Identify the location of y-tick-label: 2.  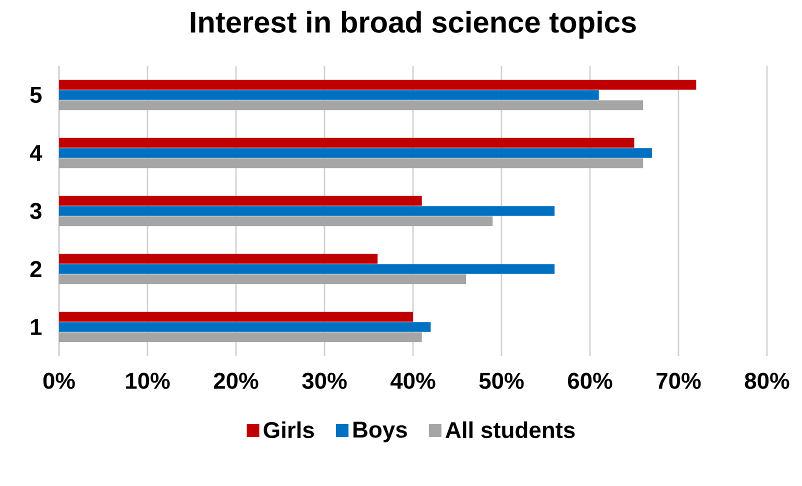
(36, 269).